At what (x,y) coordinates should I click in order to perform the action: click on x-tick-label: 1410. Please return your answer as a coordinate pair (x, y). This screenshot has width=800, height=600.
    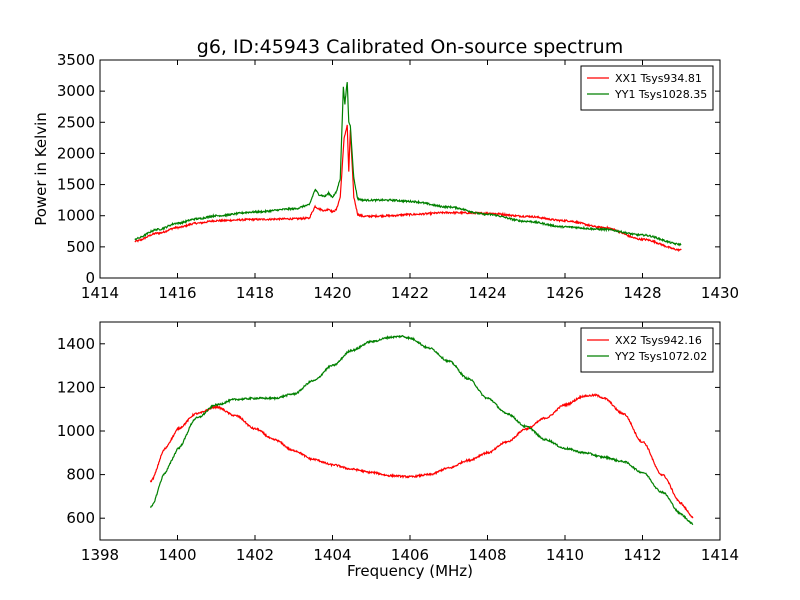
    Looking at the image, I should click on (565, 555).